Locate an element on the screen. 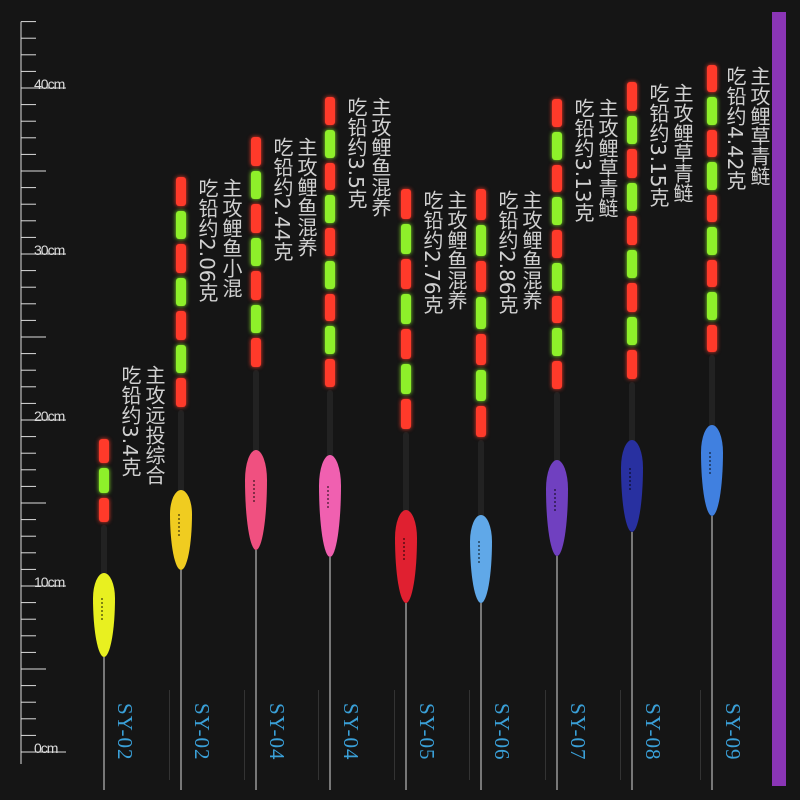 This screenshot has height=800, width=800. model-label: SY-07 is located at coordinates (578, 732).